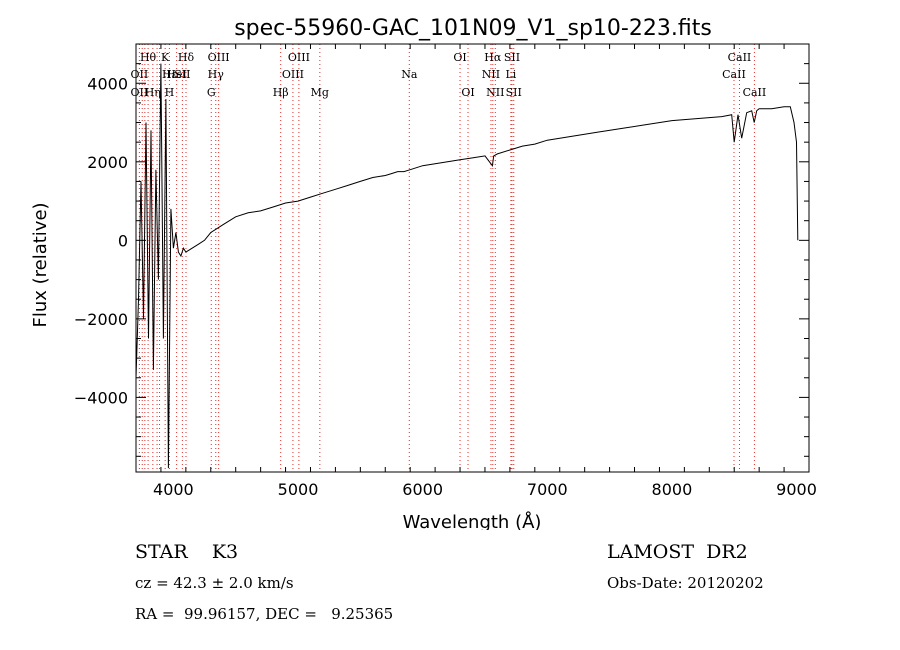 This screenshot has width=900, height=650. I want to click on x-tick-label: 8000, so click(672, 489).